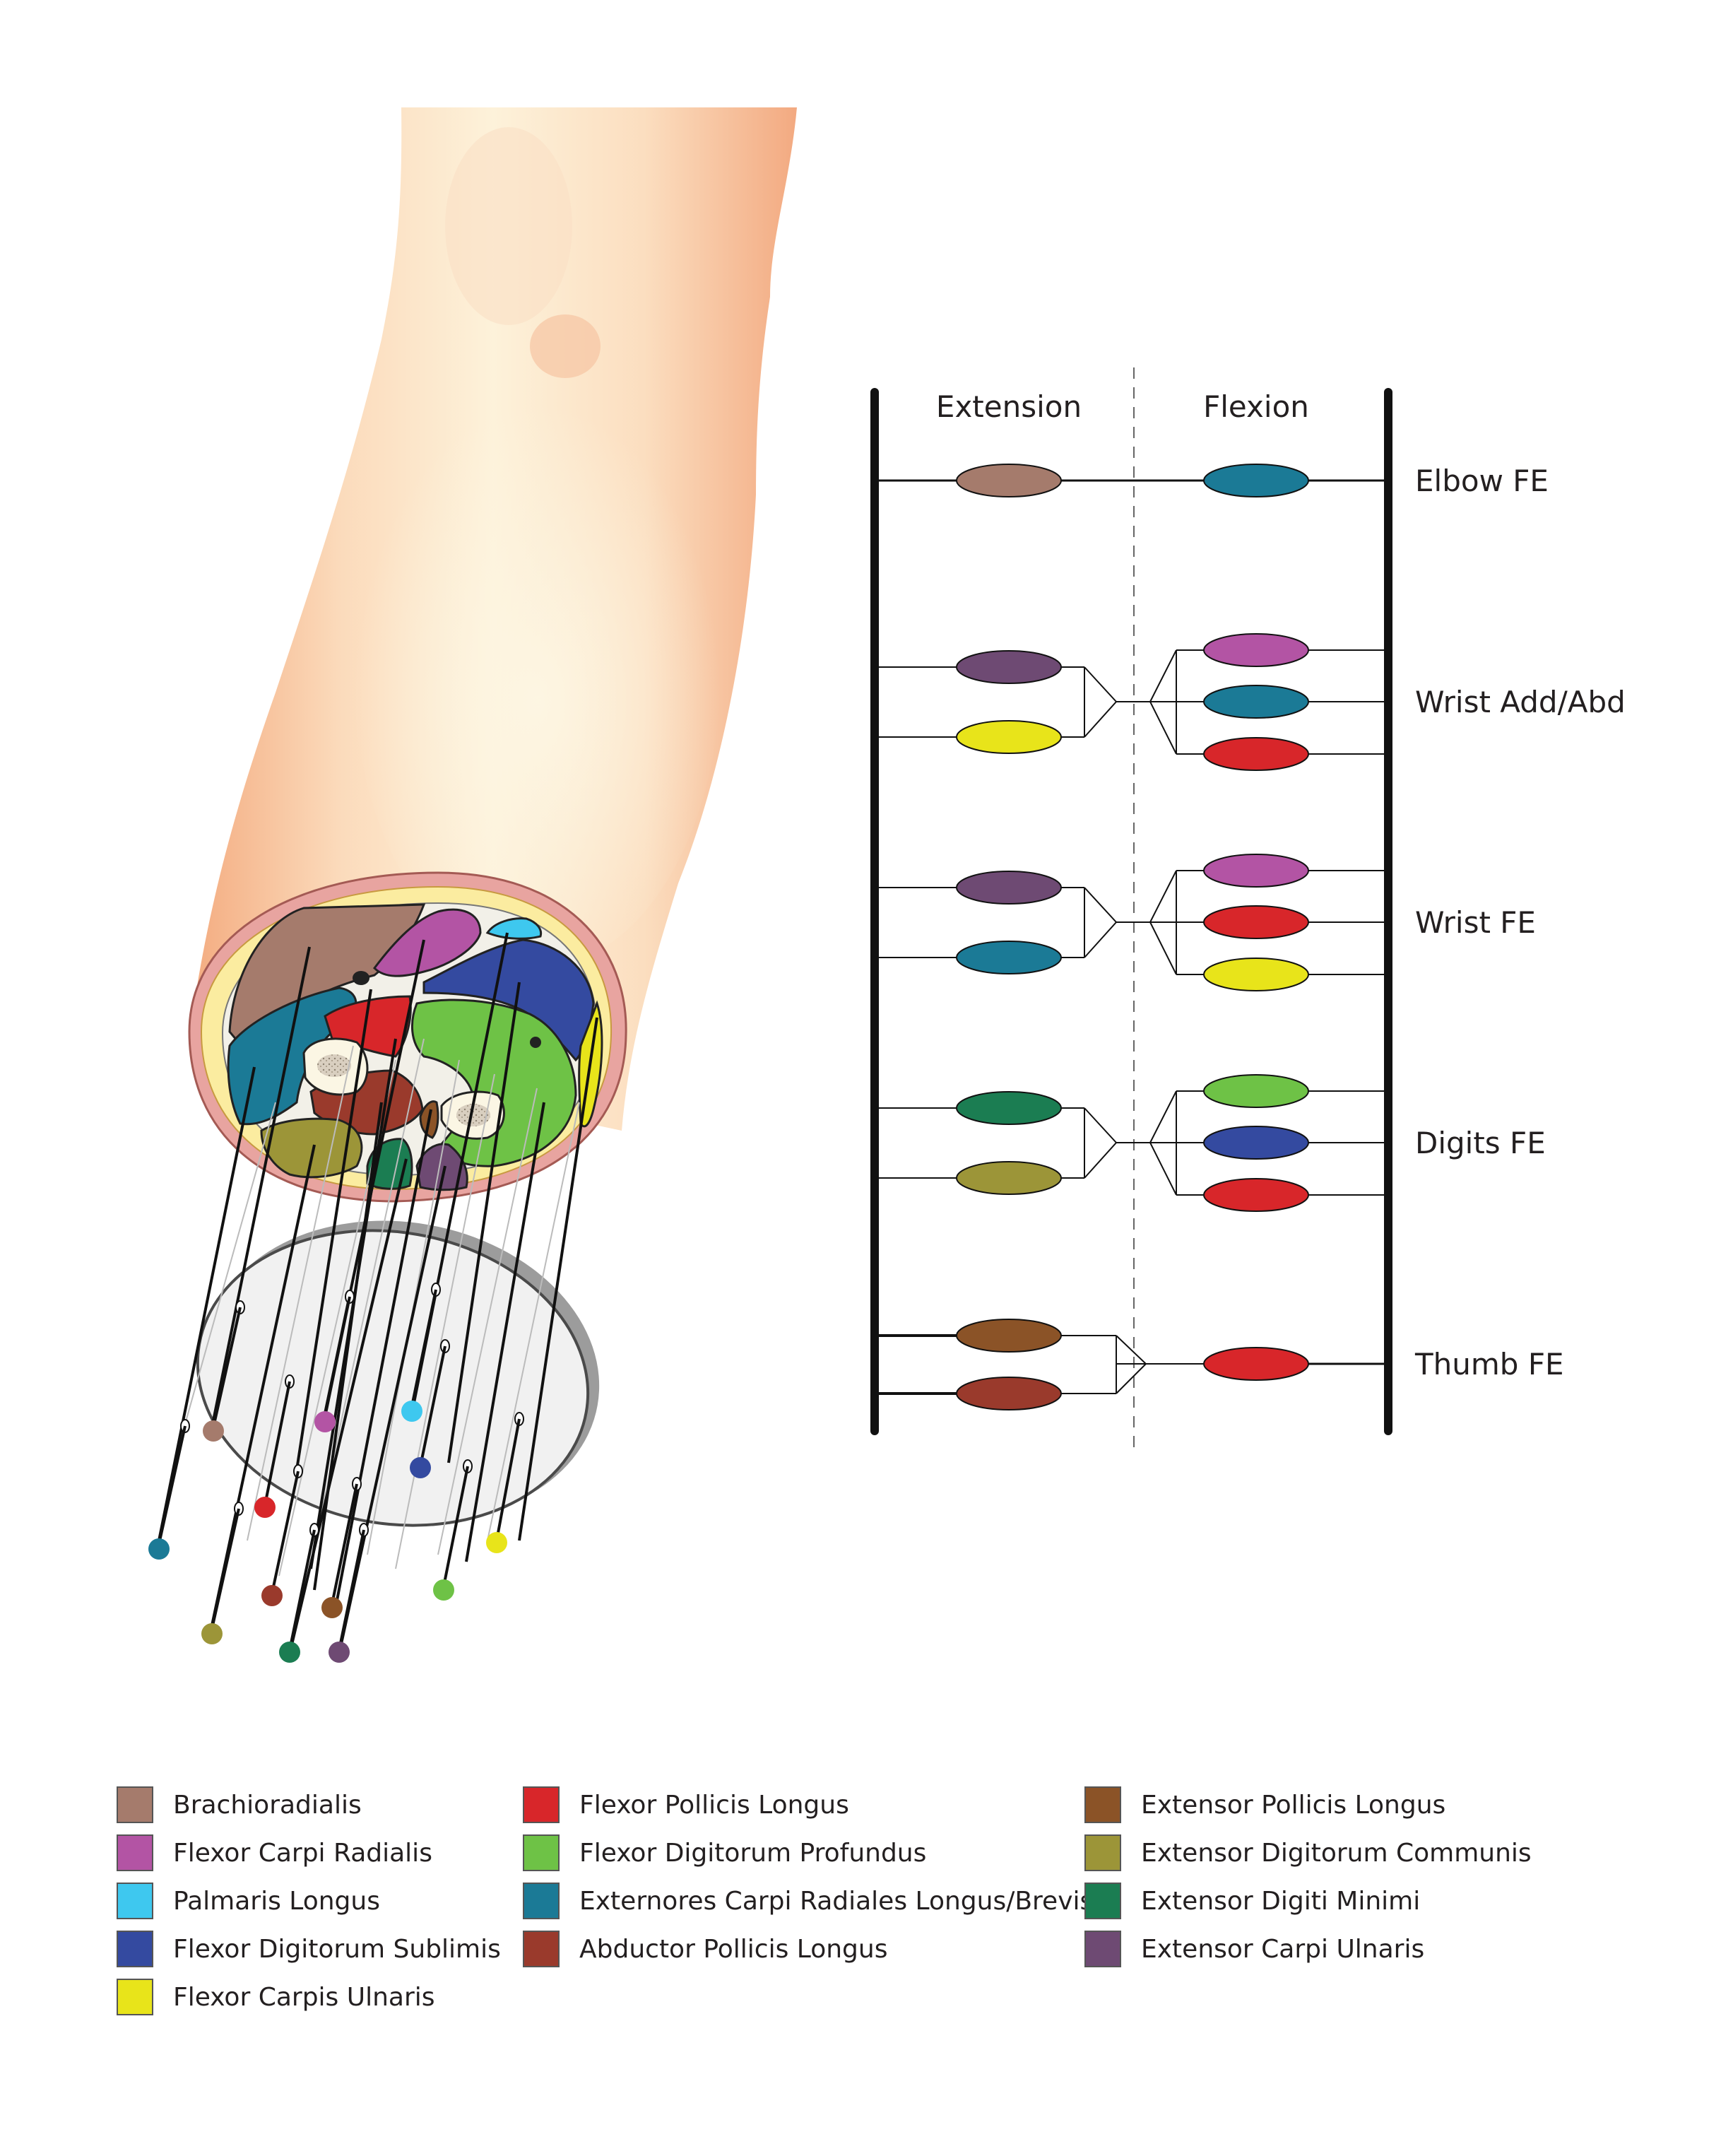  Describe the element at coordinates (412, 1411) in the screenshot. I see `electrode-dot-pl` at that location.